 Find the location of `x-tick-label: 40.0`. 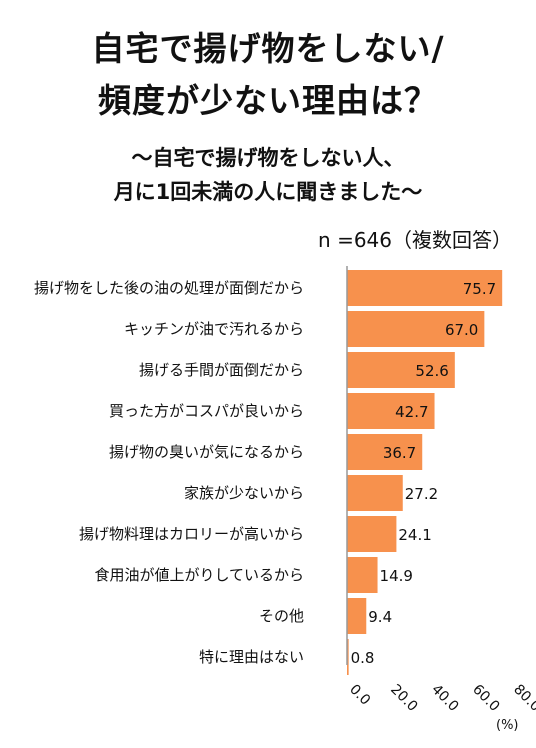

x-tick-label: 40.0 is located at coordinates (444, 698).